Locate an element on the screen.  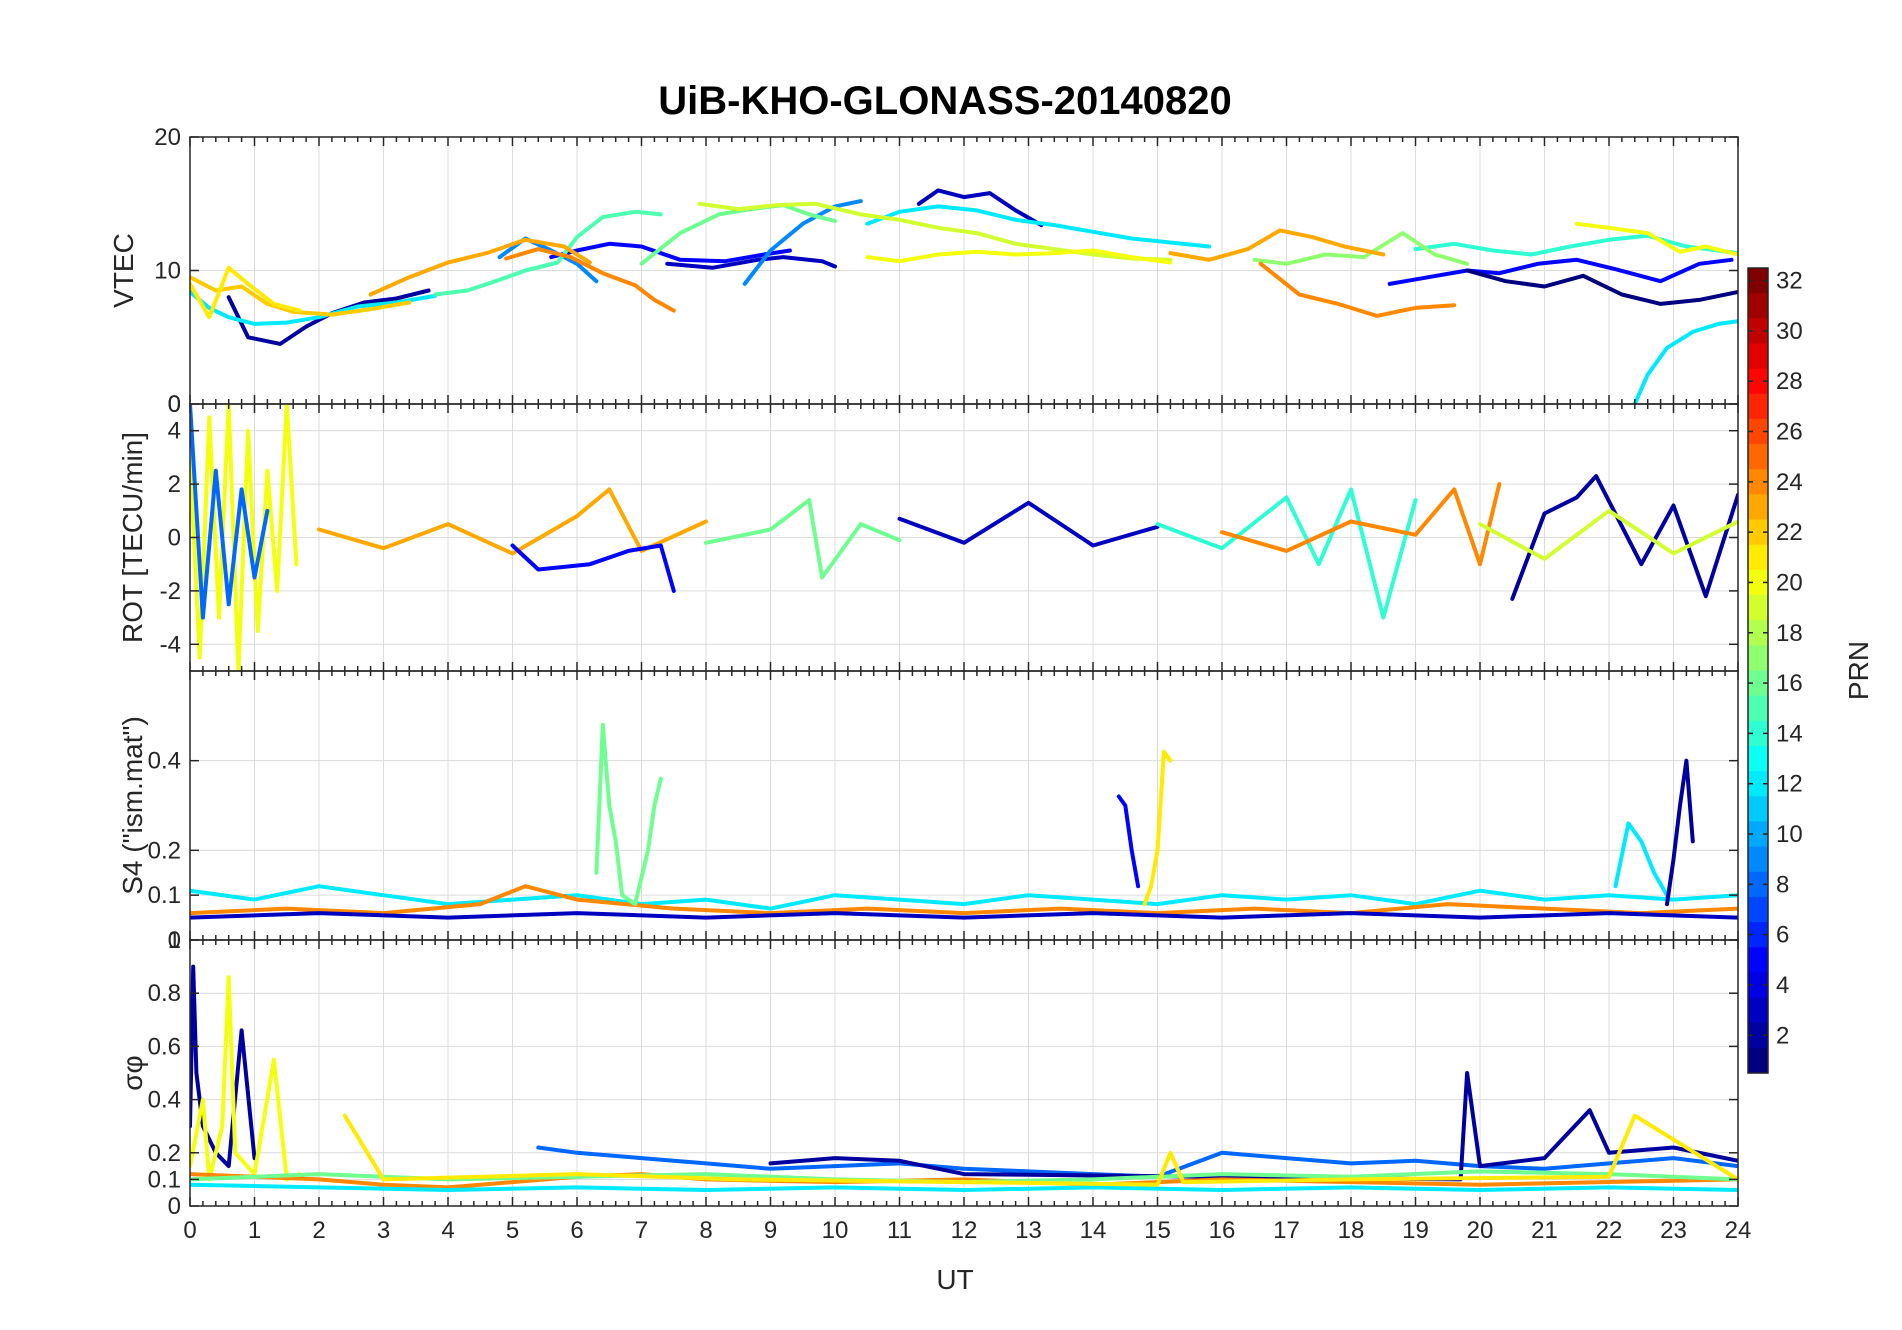
colorbar-tick-label: 20 is located at coordinates (1789, 582).